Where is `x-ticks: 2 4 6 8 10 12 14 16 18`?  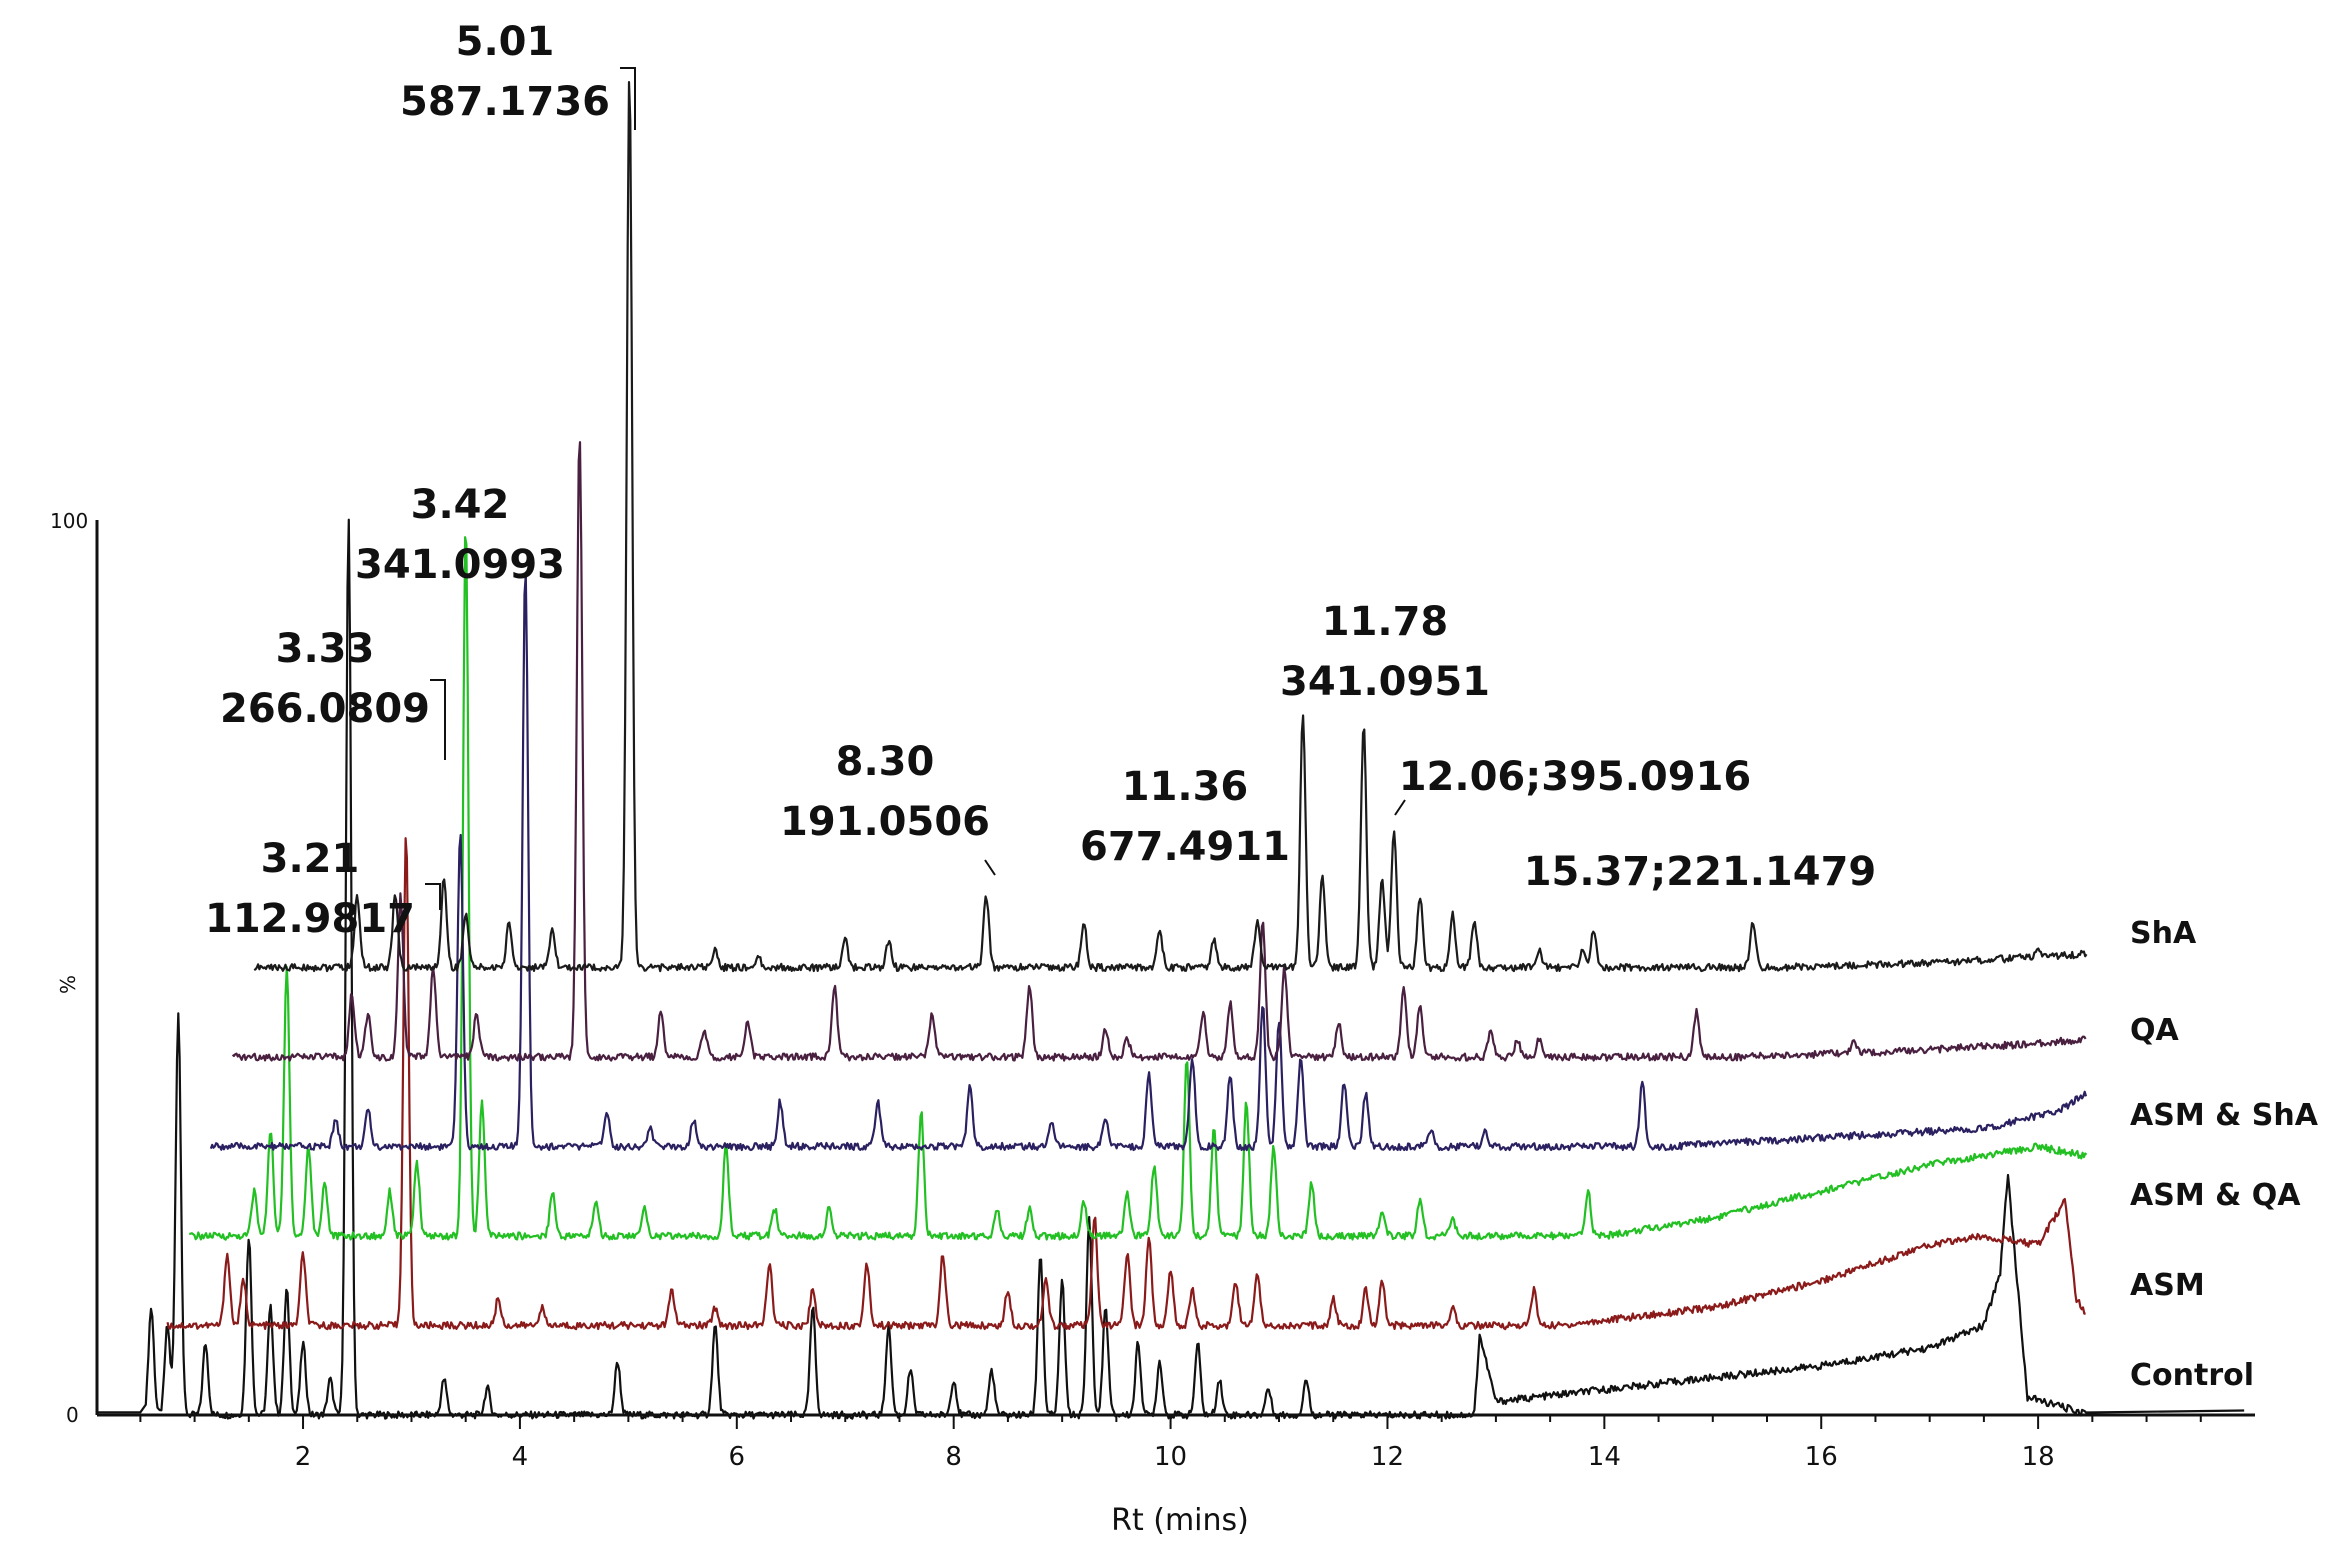
x-ticks: 2 4 6 8 10 12 14 16 18 is located at coordinates (1170, 1443).